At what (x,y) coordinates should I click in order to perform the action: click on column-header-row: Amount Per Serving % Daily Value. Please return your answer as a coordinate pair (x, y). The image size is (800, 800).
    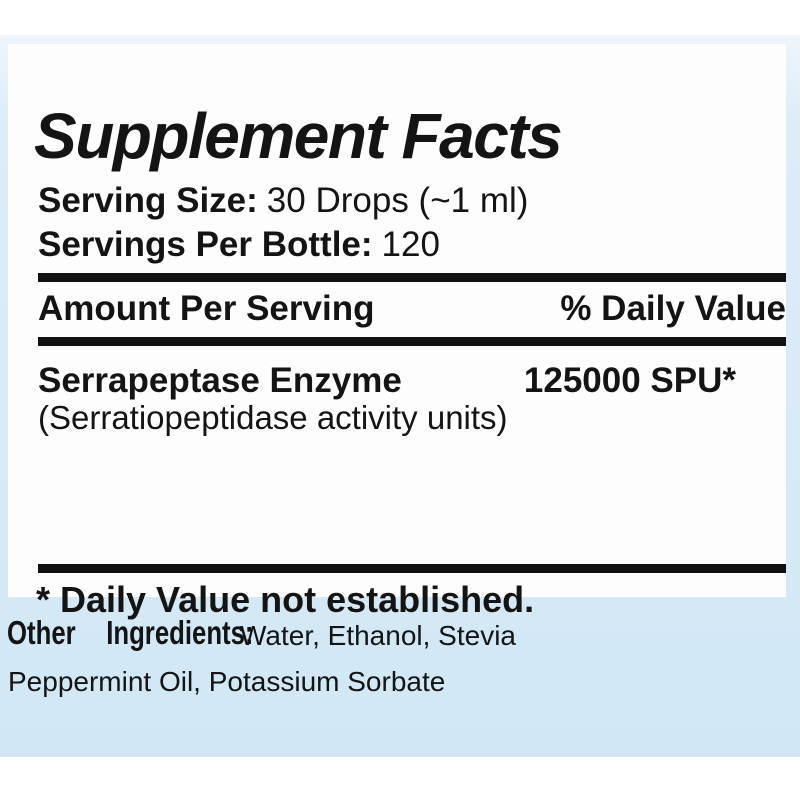
    Looking at the image, I should click on (412, 309).